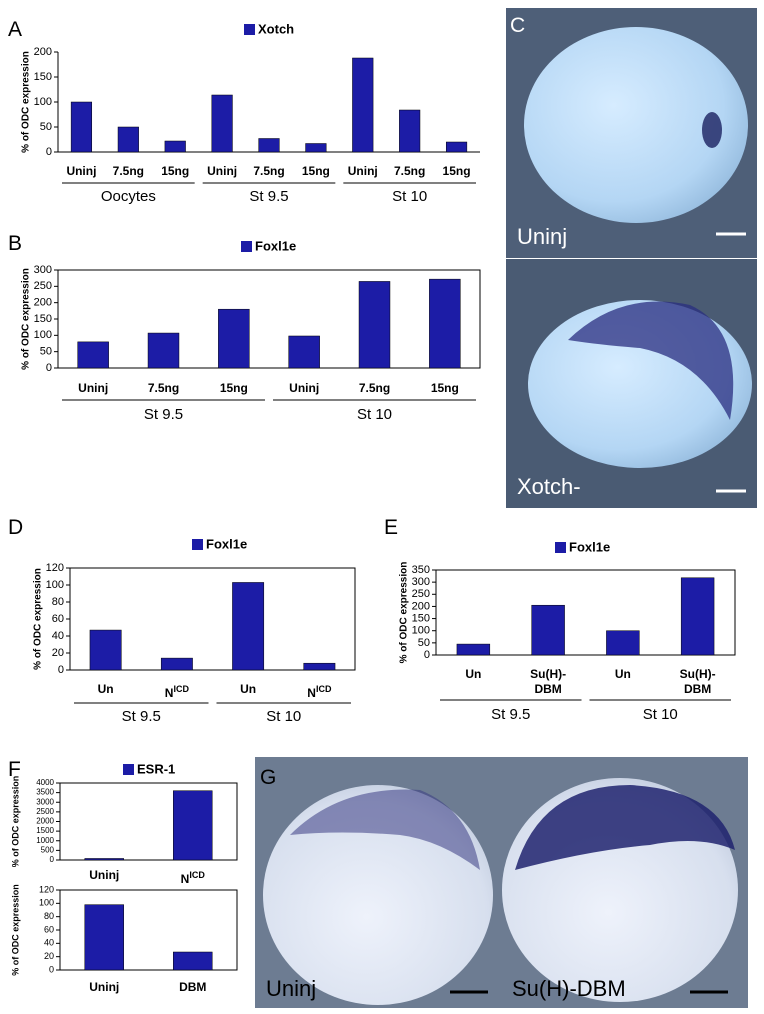  Describe the element at coordinates (49, 929) in the screenshot. I see `y-tick-label: 60` at that location.